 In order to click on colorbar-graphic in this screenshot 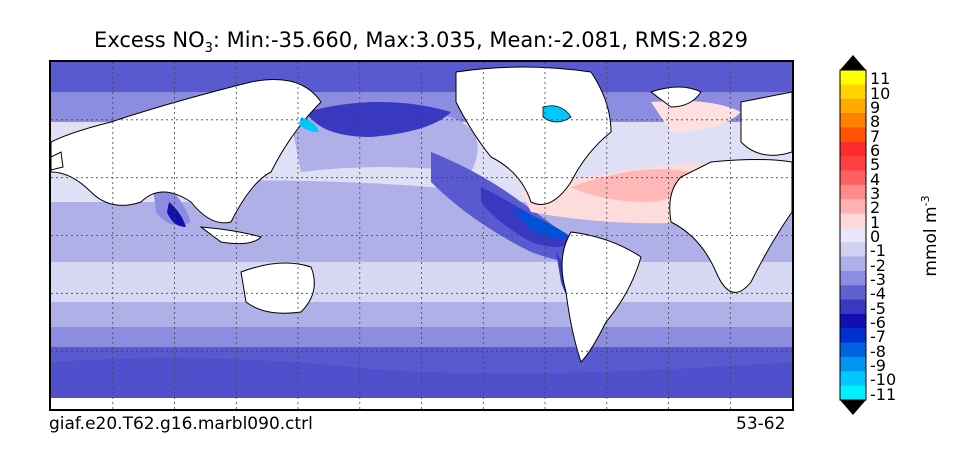, I will do `click(853, 235)`.